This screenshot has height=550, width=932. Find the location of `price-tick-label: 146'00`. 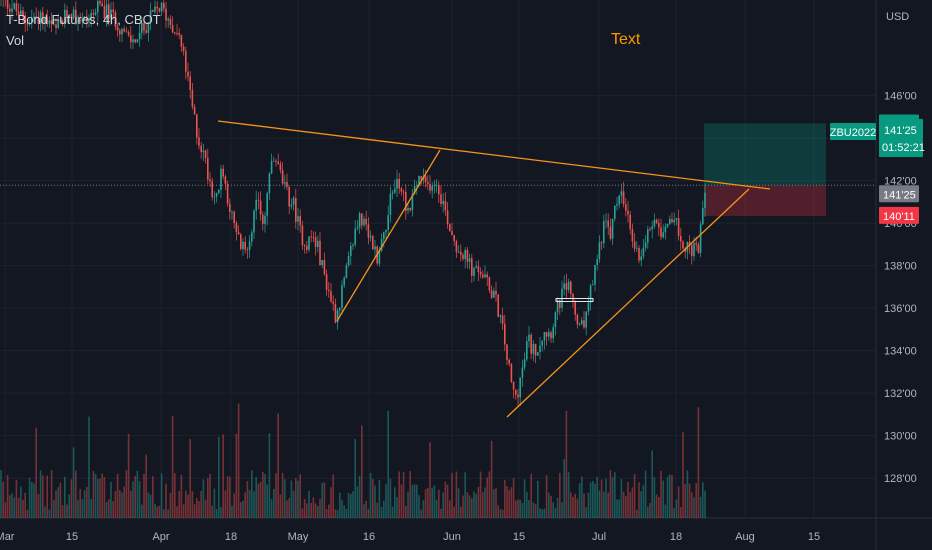

price-tick-label: 146'00 is located at coordinates (900, 97).